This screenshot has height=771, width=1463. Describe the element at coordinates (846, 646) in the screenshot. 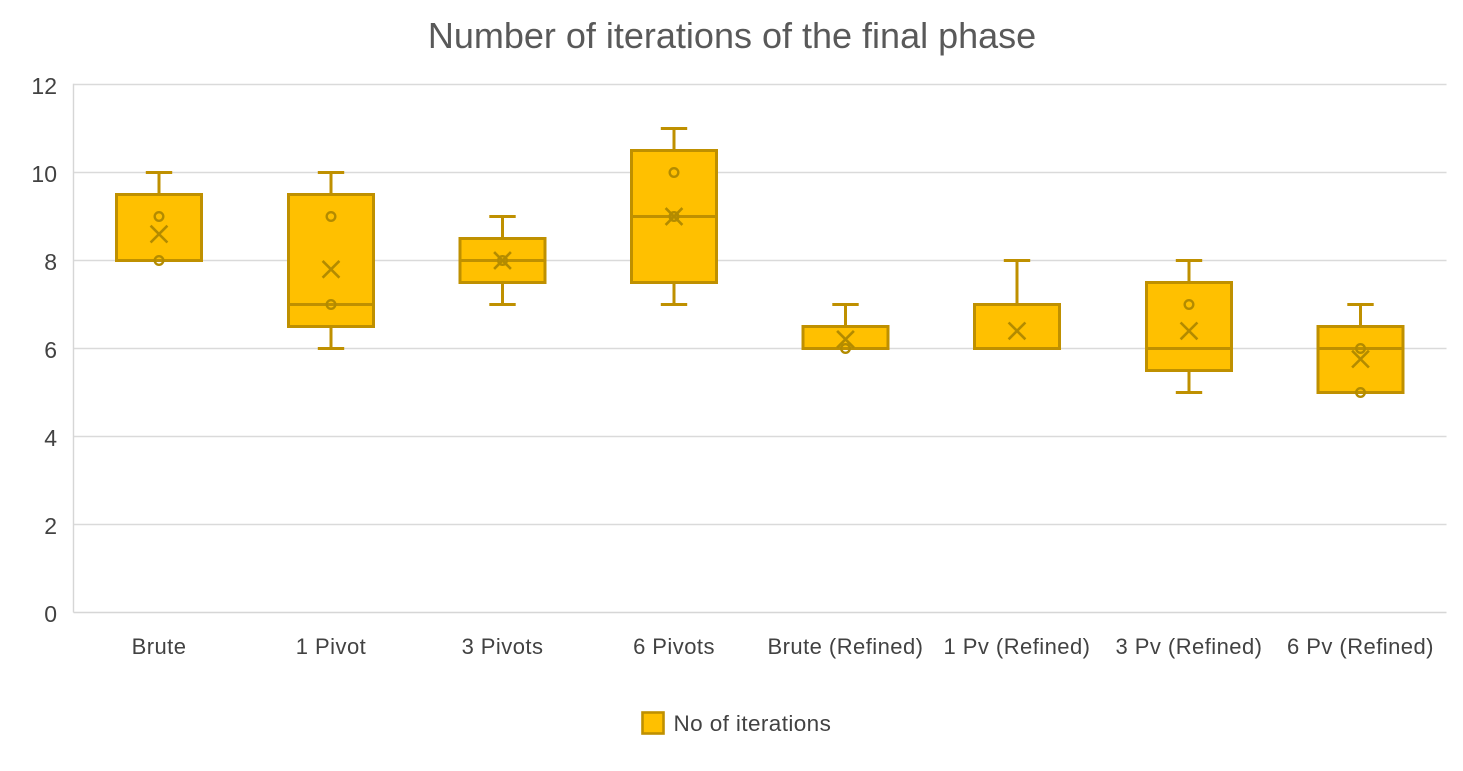

I see `svg-text: Brute (Refined)` at that location.